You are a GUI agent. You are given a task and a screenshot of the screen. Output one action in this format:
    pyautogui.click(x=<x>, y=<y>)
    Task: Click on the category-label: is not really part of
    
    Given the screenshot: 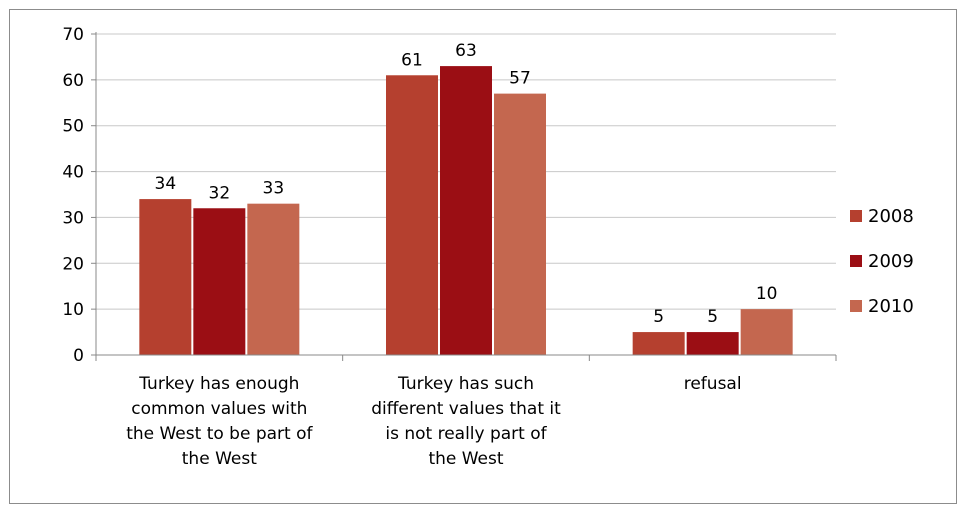 What is the action you would take?
    pyautogui.click(x=466, y=434)
    